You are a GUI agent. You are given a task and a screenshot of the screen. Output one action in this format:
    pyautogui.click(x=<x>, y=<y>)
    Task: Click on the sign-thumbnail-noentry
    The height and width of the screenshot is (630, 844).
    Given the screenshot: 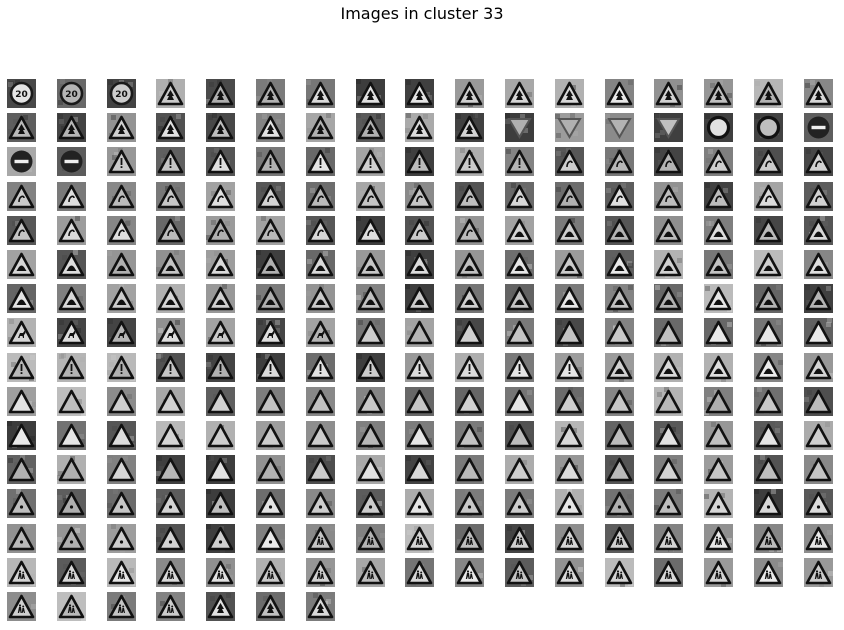 What is the action you would take?
    pyautogui.click(x=21, y=161)
    